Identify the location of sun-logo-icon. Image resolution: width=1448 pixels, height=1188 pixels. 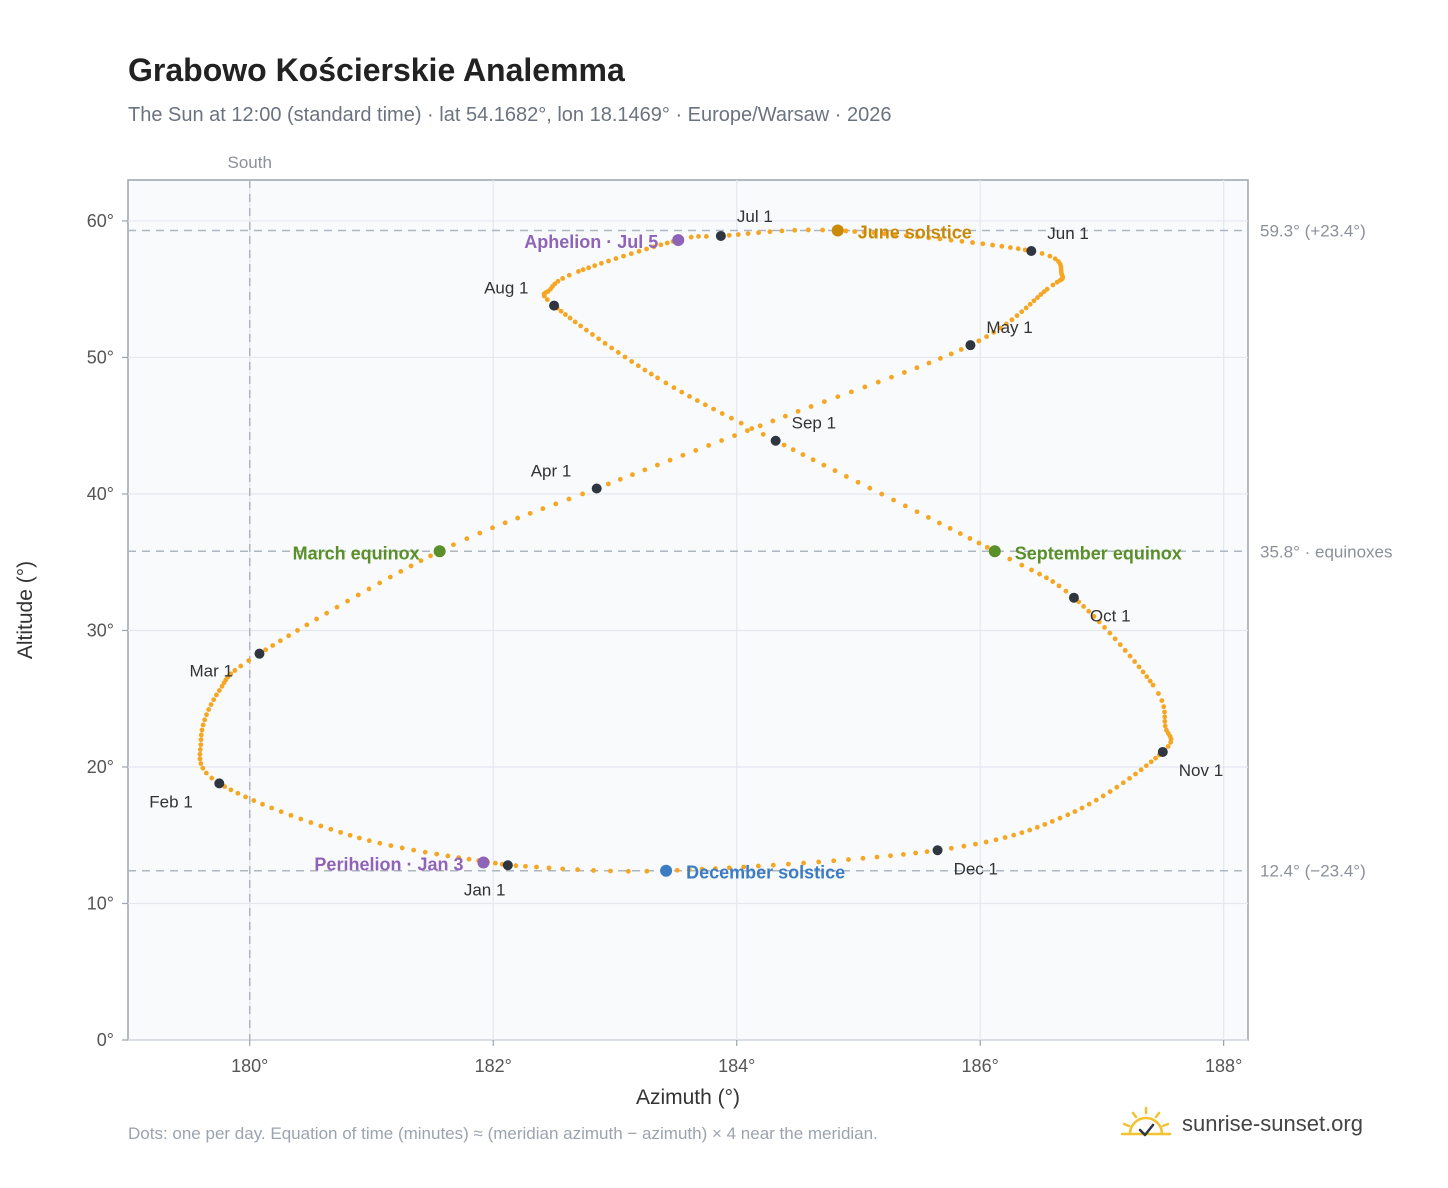
(1146, 1121).